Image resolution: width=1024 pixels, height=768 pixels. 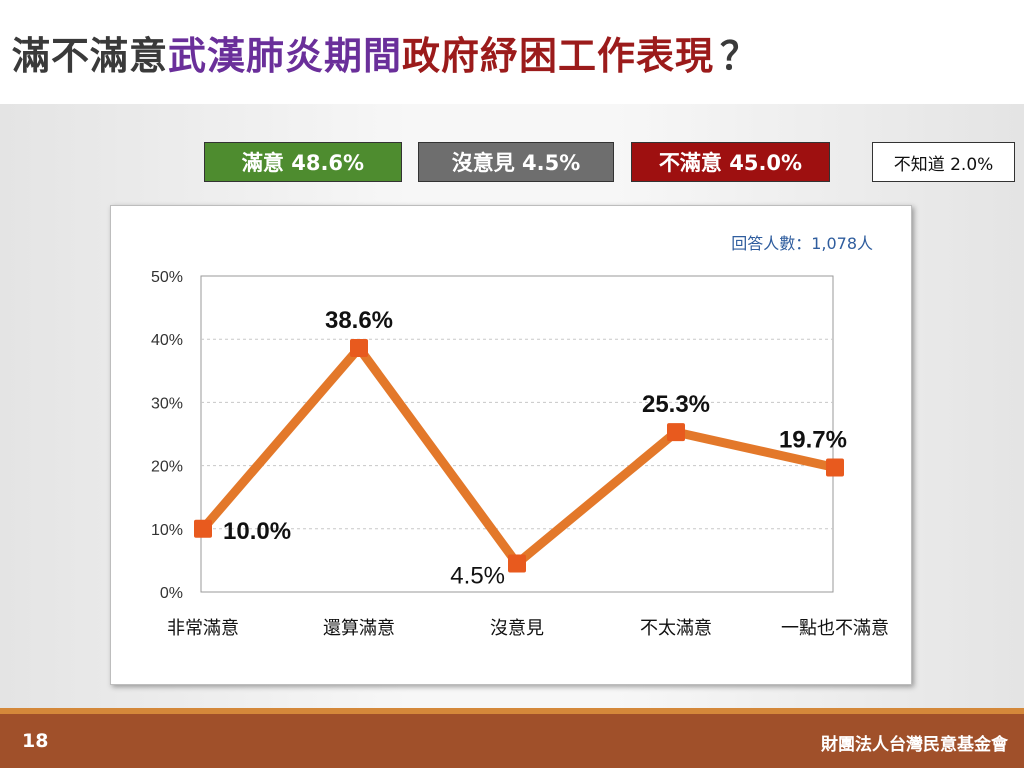 I want to click on footer-accent-stripe, so click(x=512, y=711).